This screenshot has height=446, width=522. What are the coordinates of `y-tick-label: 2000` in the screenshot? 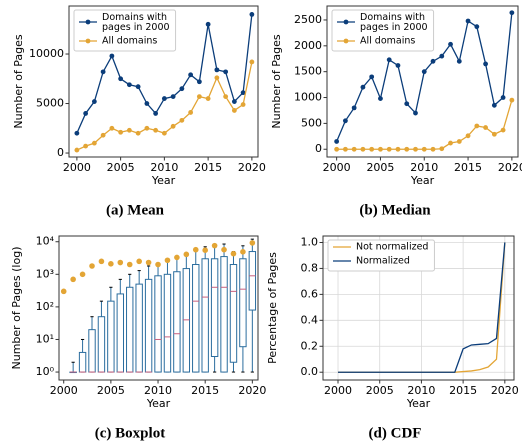 It's located at (308, 45).